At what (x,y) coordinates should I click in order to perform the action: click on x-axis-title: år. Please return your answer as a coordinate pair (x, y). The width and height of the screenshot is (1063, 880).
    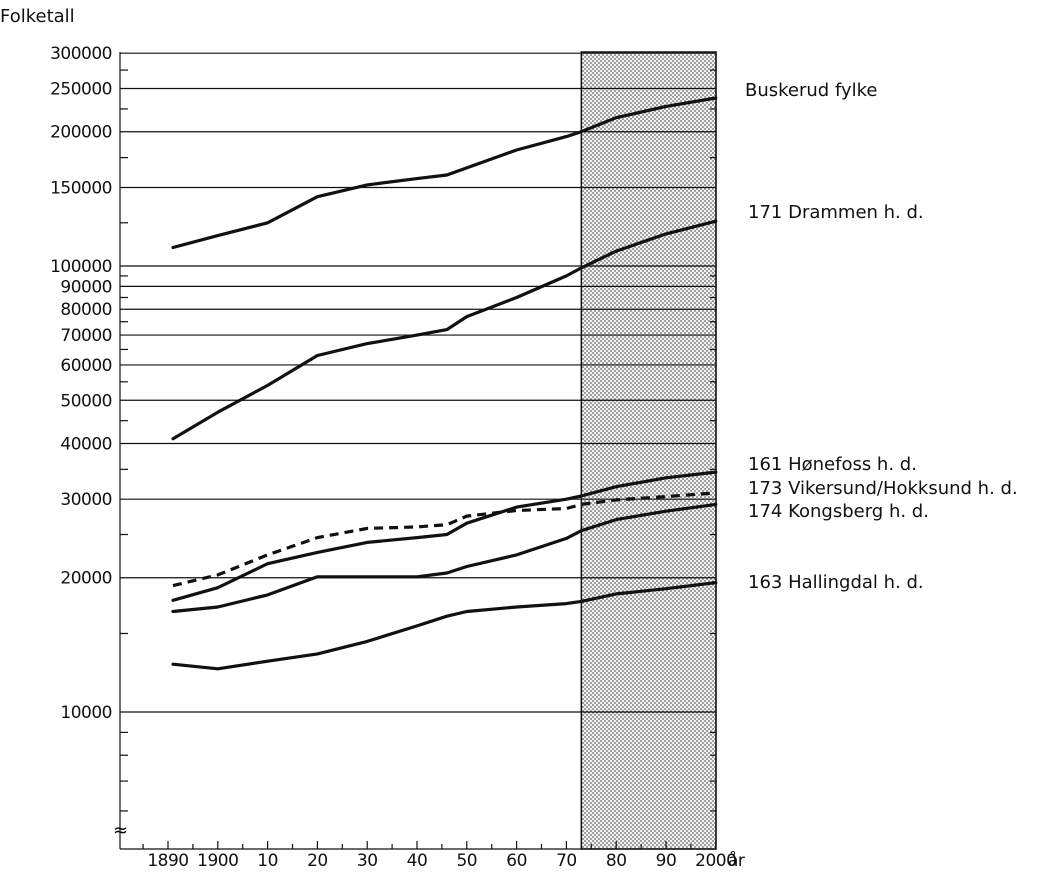
    Looking at the image, I should click on (736, 860).